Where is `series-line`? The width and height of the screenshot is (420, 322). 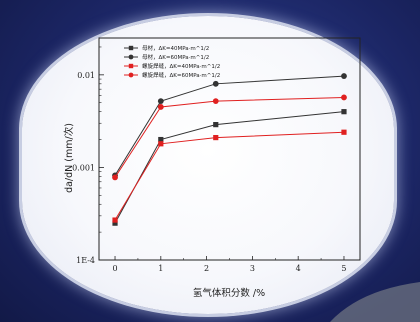
series-line is located at coordinates (229, 137).